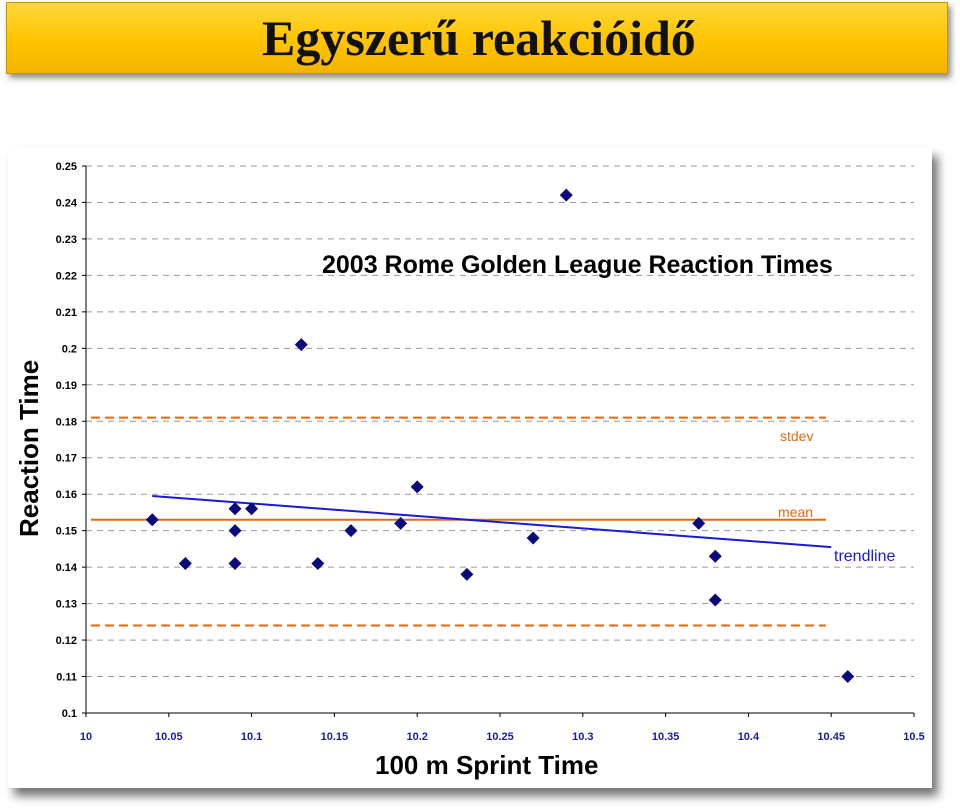 The height and width of the screenshot is (812, 960). I want to click on slide-title-bar: Egyszerű reakcióidő, so click(477, 38).